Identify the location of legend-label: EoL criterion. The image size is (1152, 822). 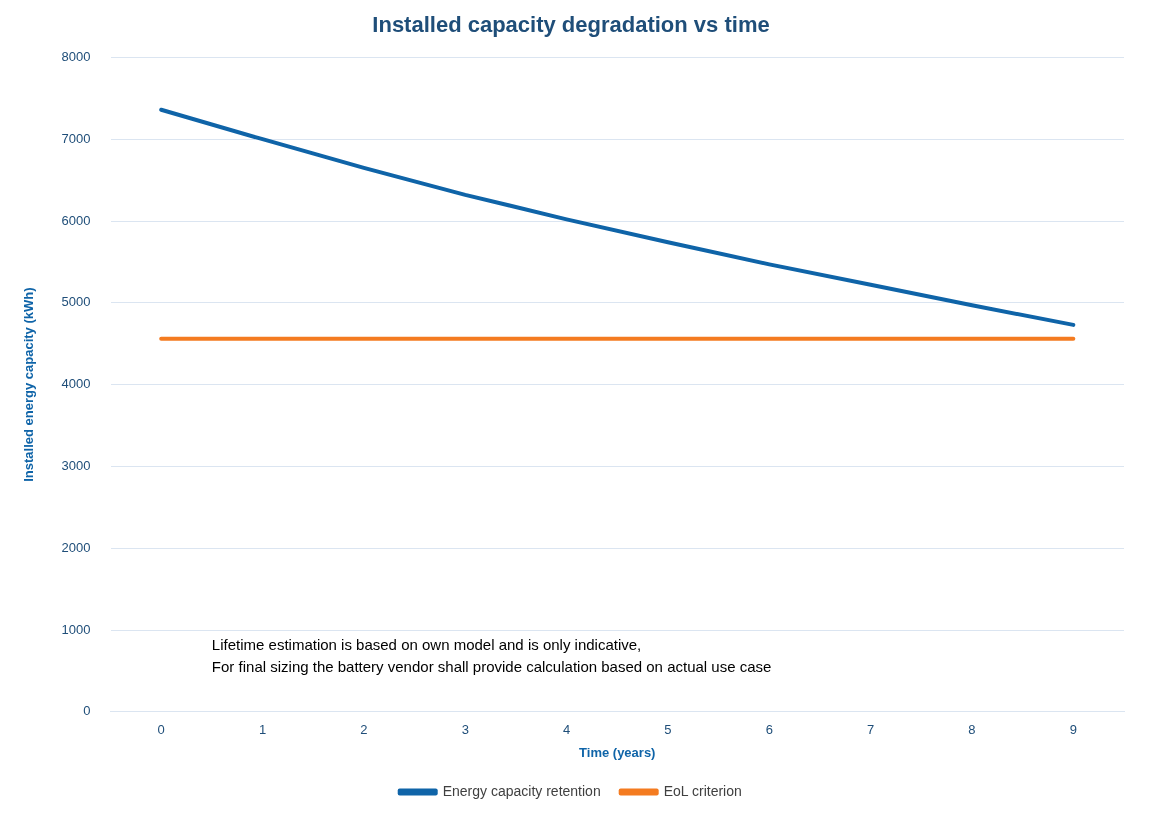
(702, 790).